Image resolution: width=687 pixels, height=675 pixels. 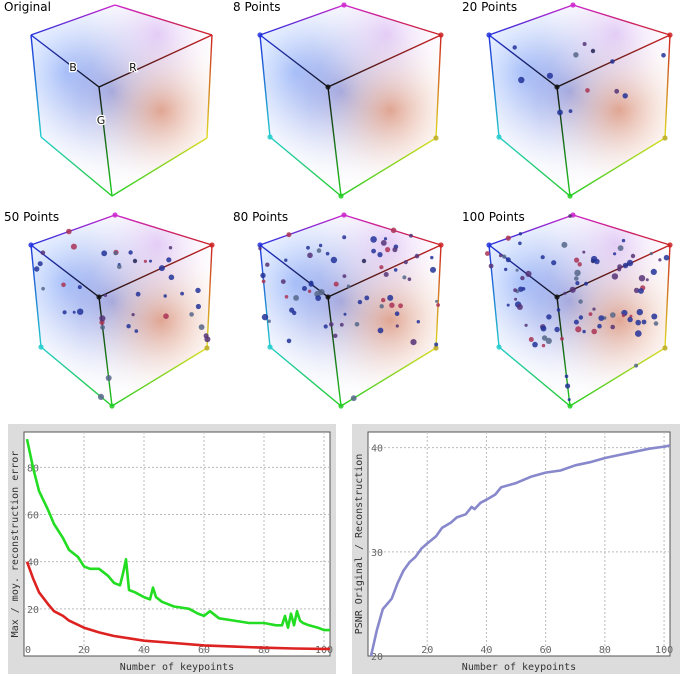 What do you see at coordinates (133, 67) in the screenshot?
I see `cube-axis-label-r: R` at bounding box center [133, 67].